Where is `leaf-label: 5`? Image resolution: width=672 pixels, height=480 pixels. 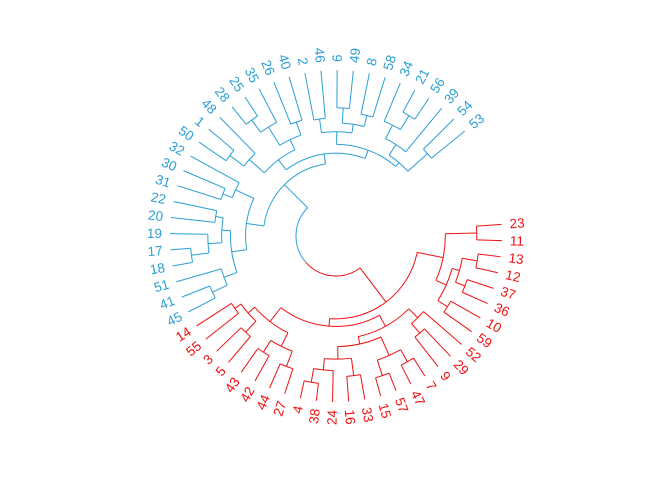
leaf-label: 5 is located at coordinates (221, 371).